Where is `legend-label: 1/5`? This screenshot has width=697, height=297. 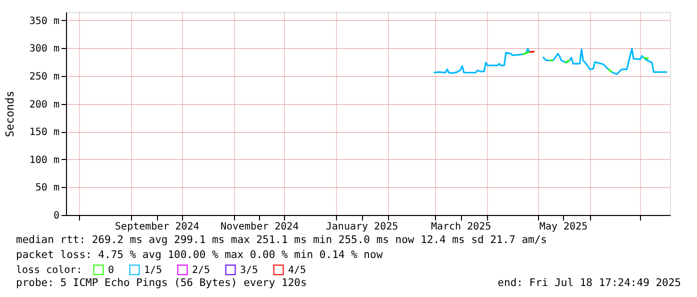 legend-label: 1/5 is located at coordinates (153, 270).